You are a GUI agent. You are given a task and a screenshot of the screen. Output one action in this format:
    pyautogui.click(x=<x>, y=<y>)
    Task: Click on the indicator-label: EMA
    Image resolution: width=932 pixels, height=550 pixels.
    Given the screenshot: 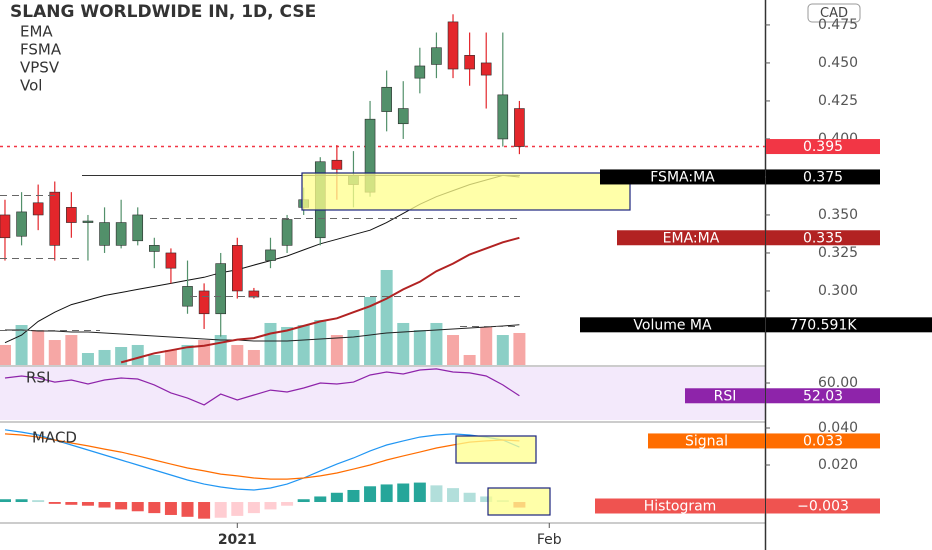 What is the action you would take?
    pyautogui.click(x=36, y=32)
    